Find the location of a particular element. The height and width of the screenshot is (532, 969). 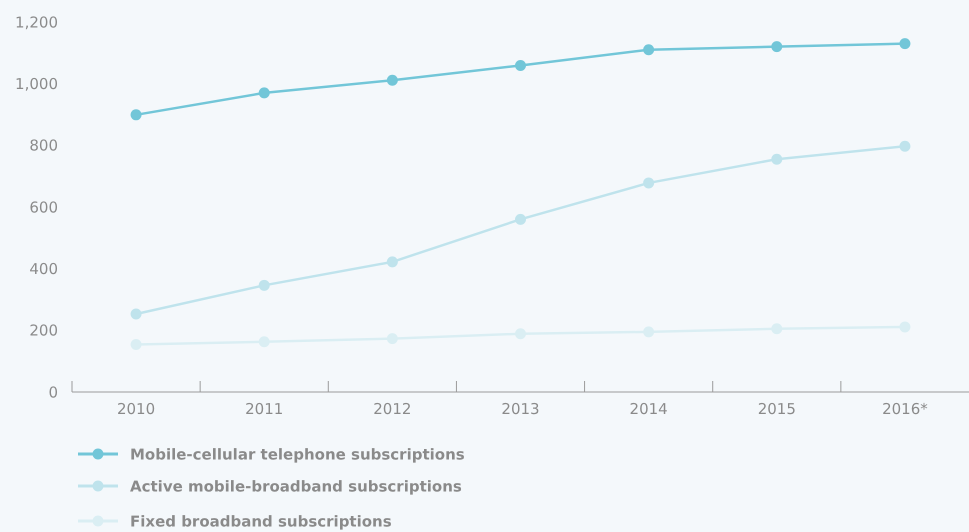

legend-label: Active mobile-broadband subscriptions is located at coordinates (296, 486).